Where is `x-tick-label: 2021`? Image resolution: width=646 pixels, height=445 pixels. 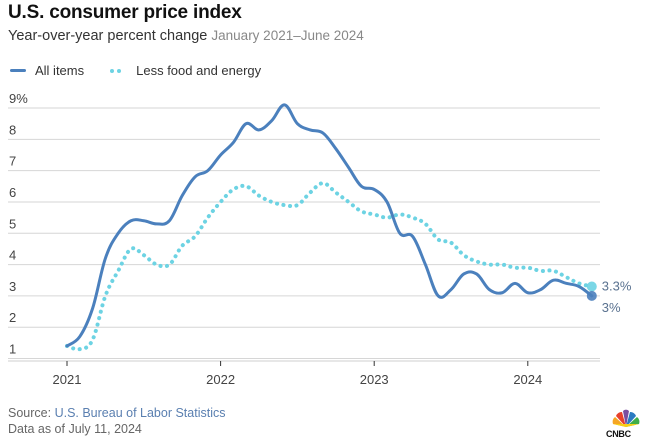 x-tick-label: 2021 is located at coordinates (67, 379).